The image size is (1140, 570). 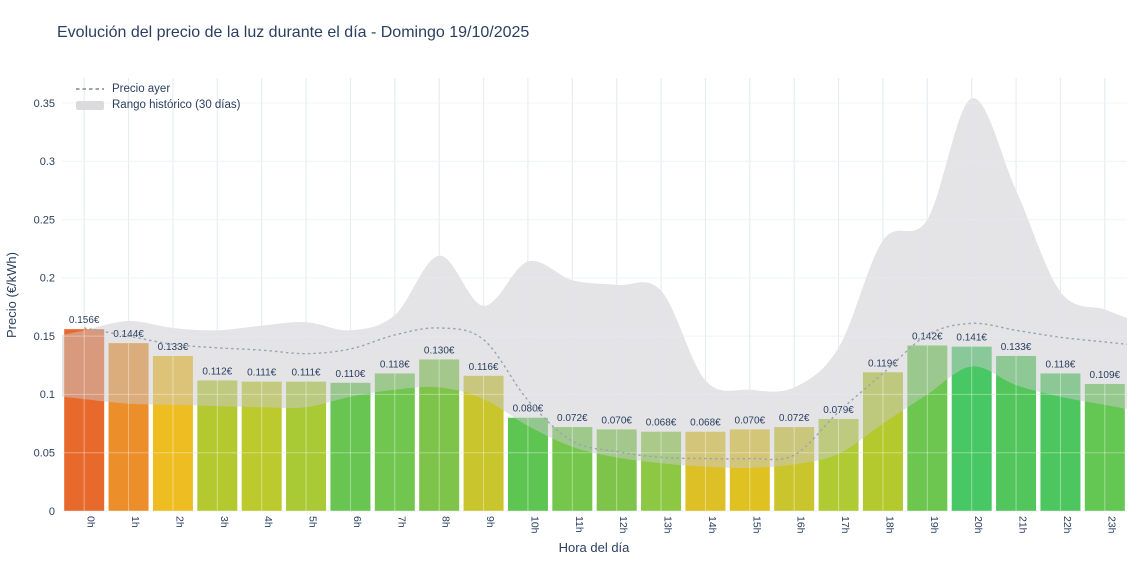 What do you see at coordinates (90, 105) in the screenshot?
I see `band-swatch` at bounding box center [90, 105].